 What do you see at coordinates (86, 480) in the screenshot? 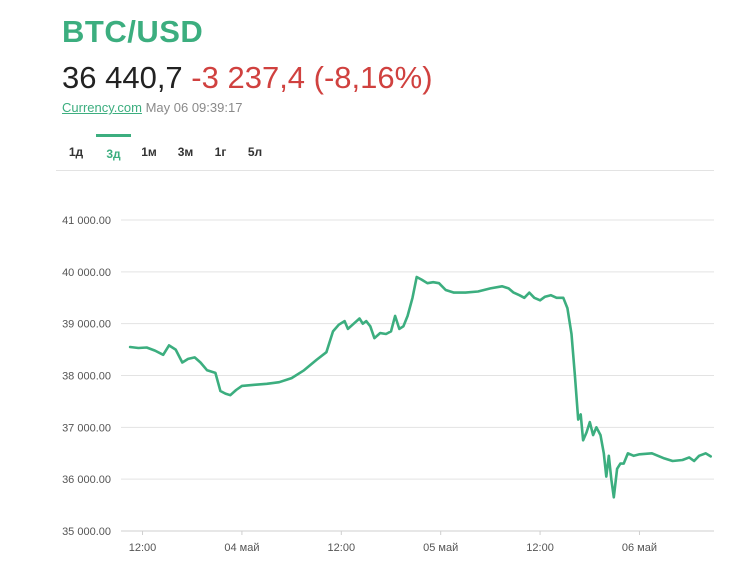
I see `y-tick-label: 36 000.00` at bounding box center [86, 480].